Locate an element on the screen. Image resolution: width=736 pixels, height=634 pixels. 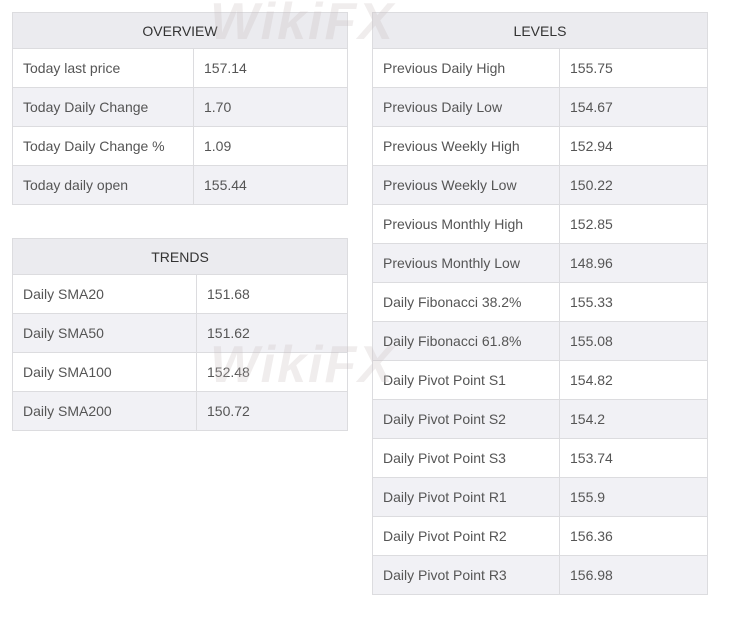
row-value: 1.09 is located at coordinates (270, 146).